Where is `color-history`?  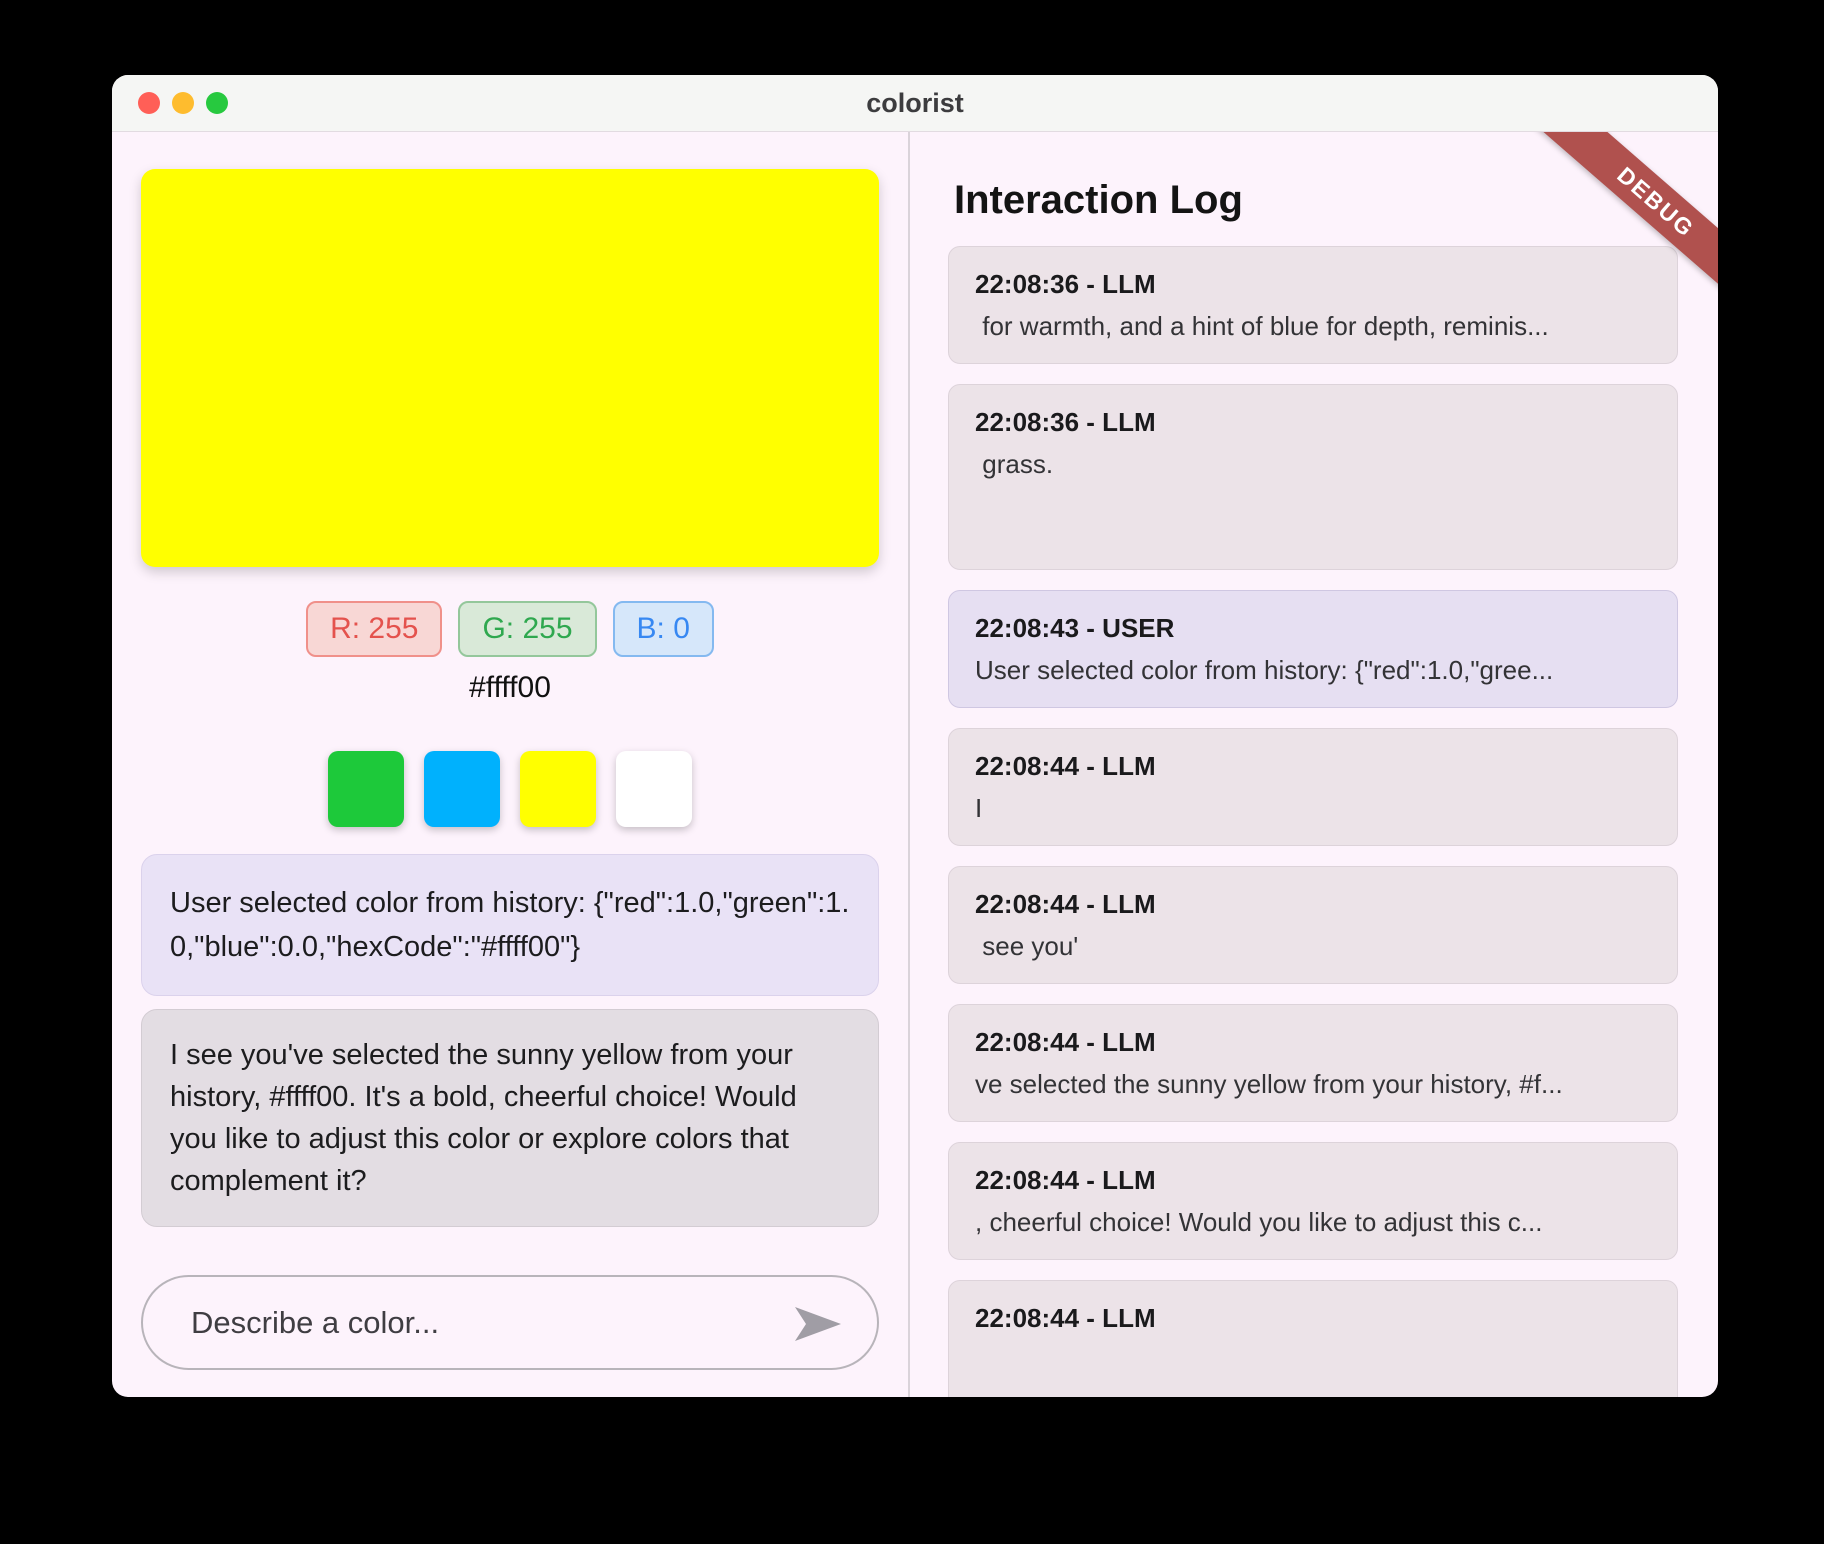 color-history is located at coordinates (510, 789).